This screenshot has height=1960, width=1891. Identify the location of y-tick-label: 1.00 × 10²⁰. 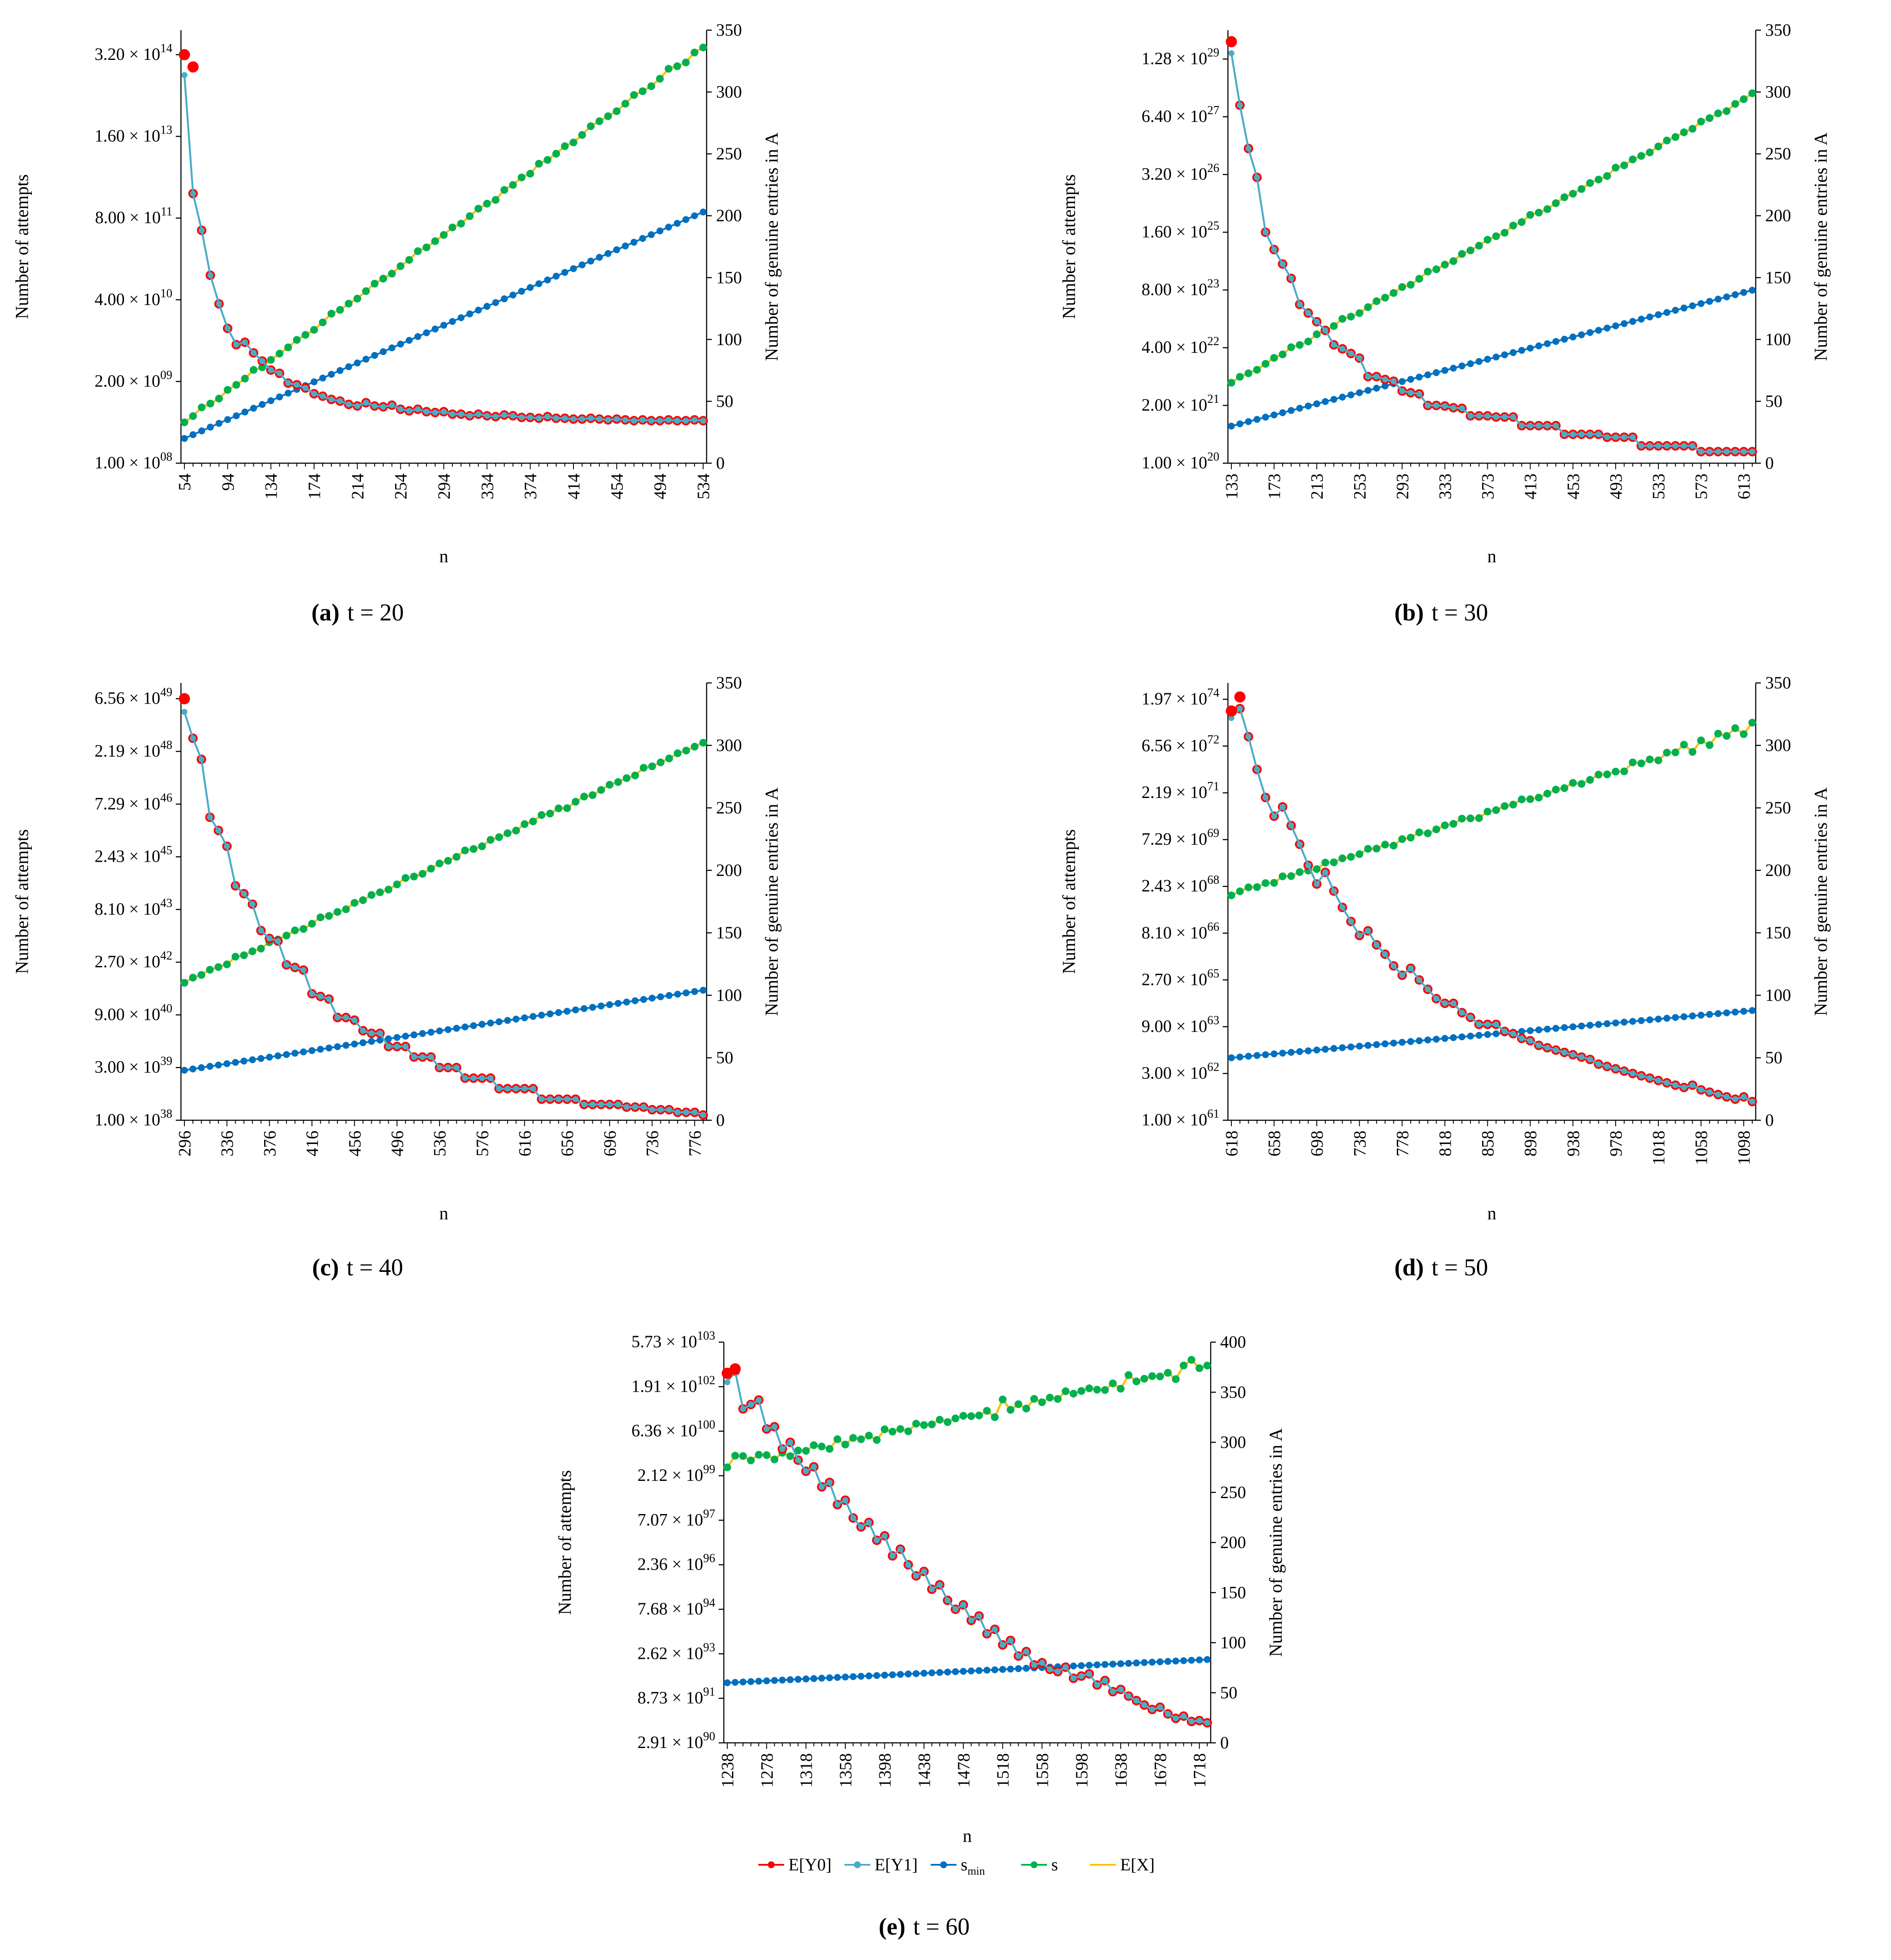
(1180, 461).